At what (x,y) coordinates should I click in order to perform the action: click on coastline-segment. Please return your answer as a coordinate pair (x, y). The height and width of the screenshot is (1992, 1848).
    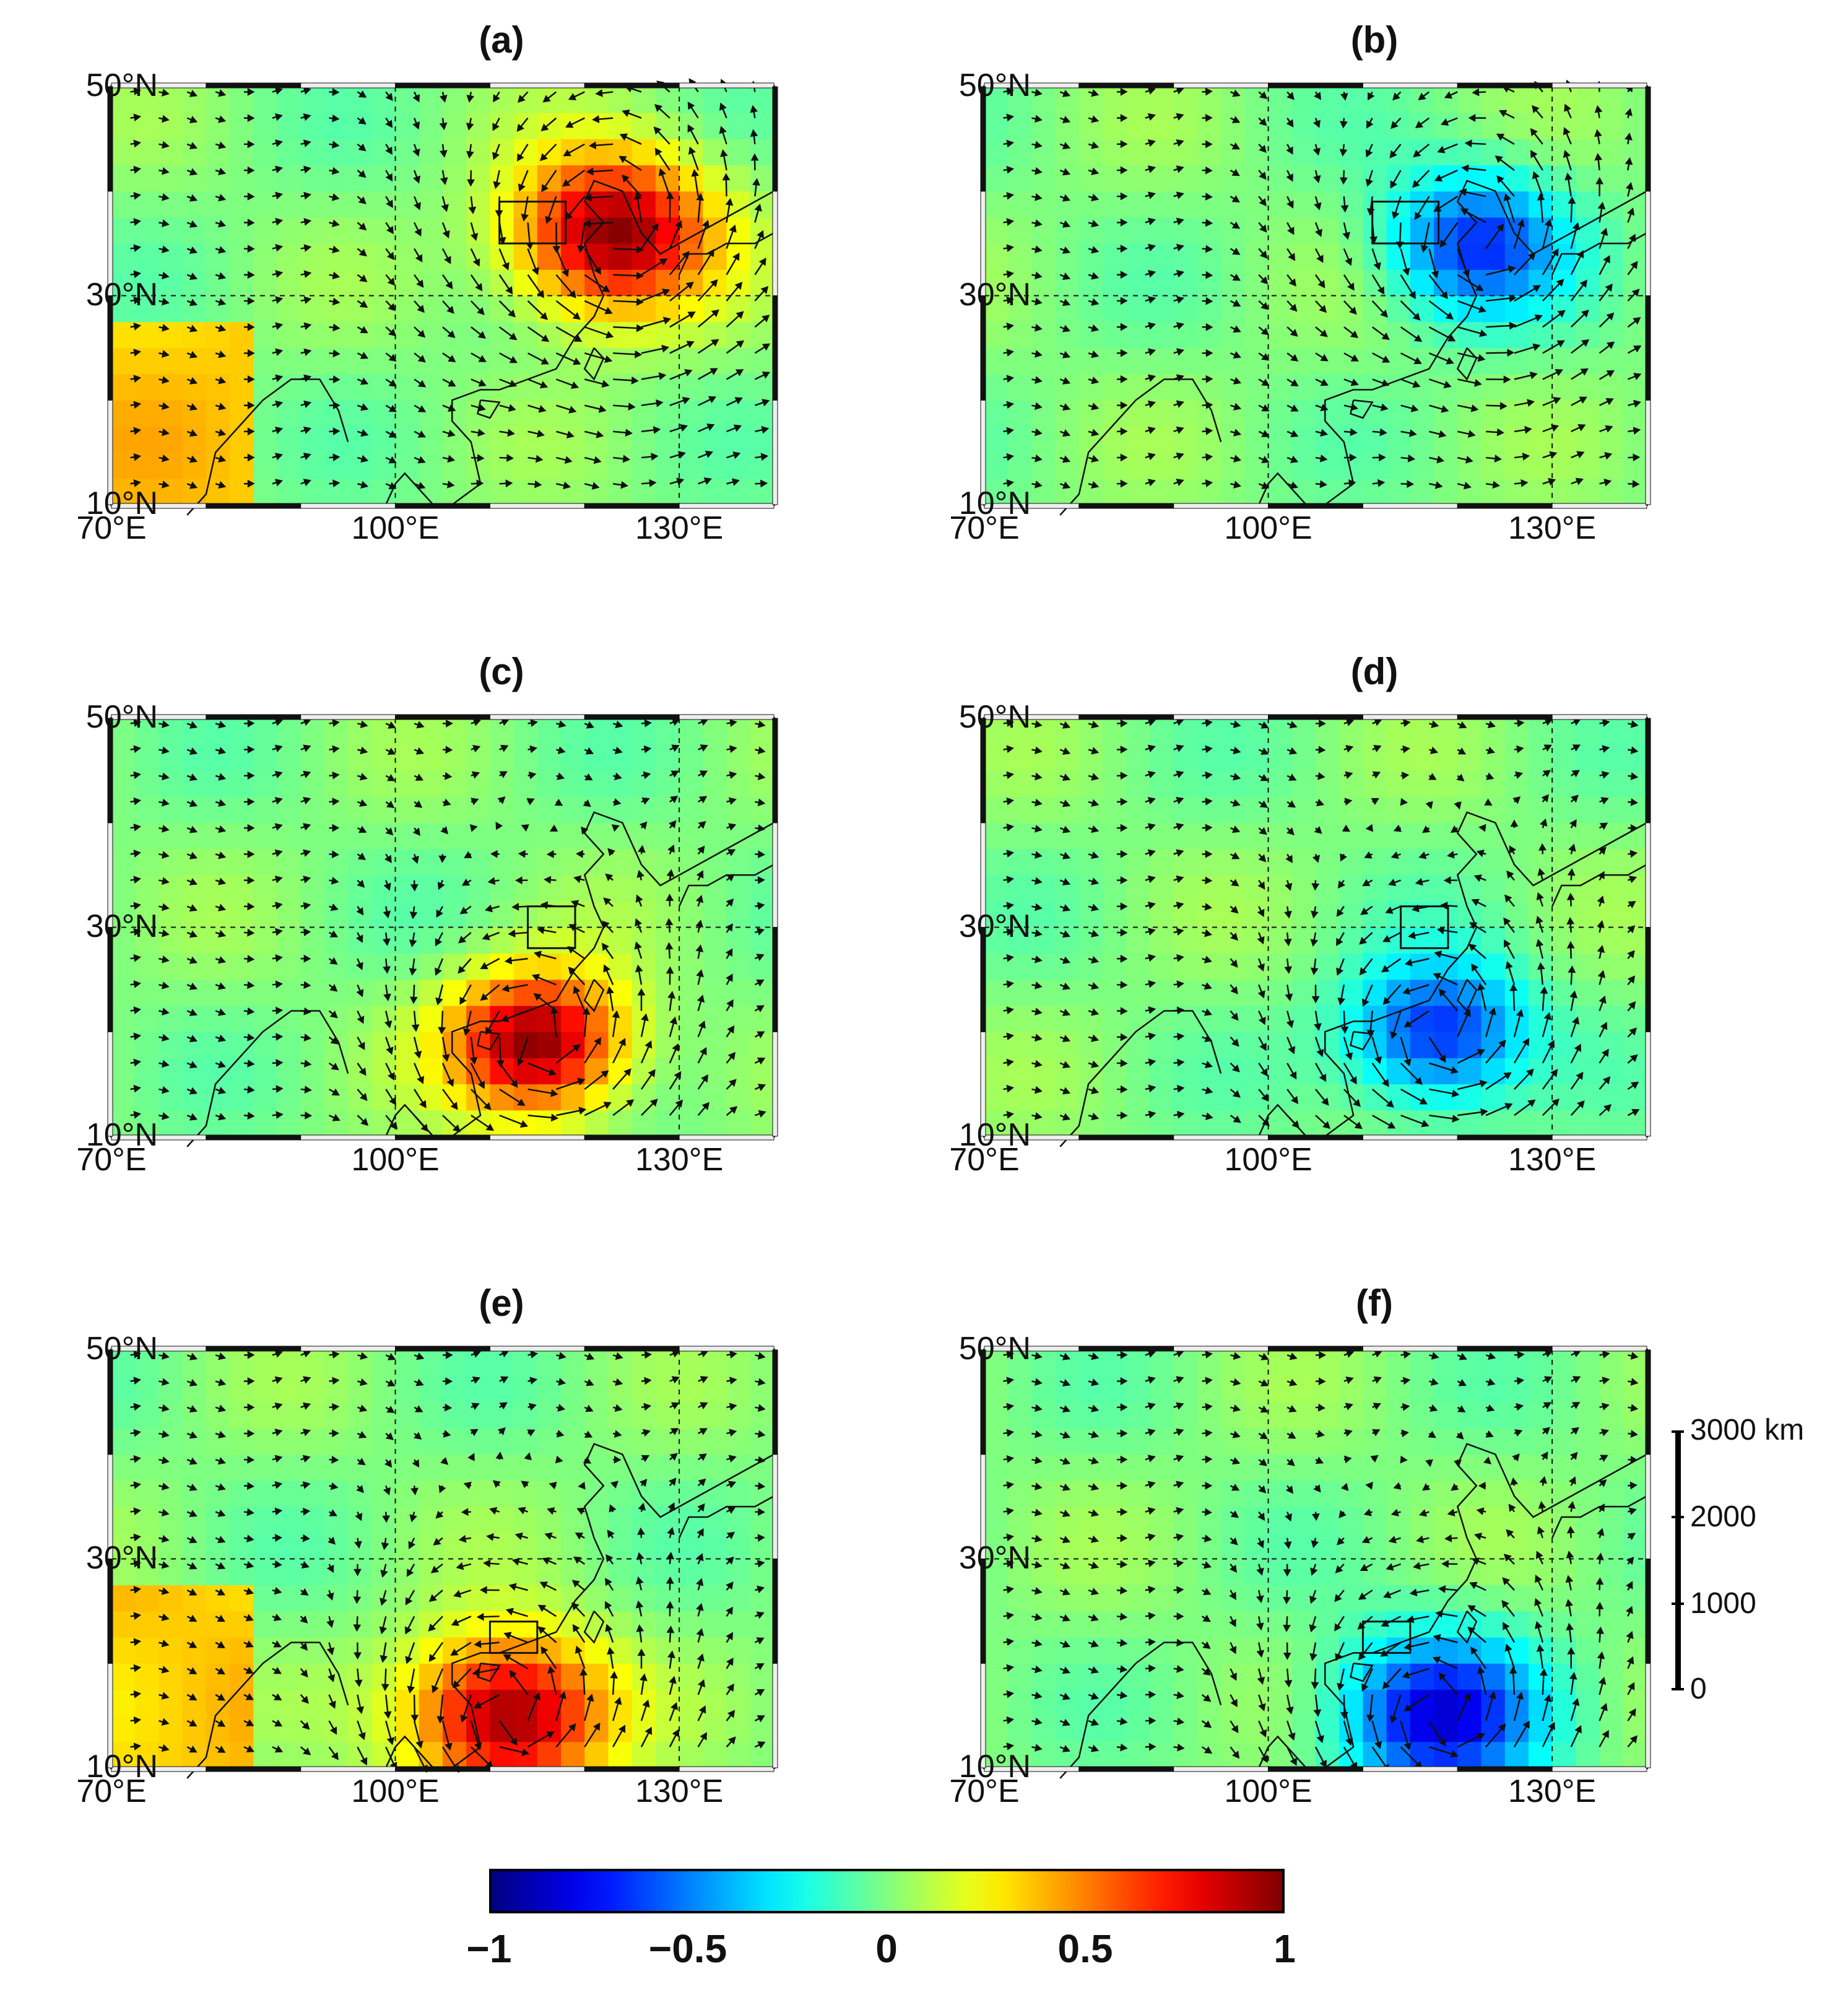
    Looking at the image, I should click on (267, 447).